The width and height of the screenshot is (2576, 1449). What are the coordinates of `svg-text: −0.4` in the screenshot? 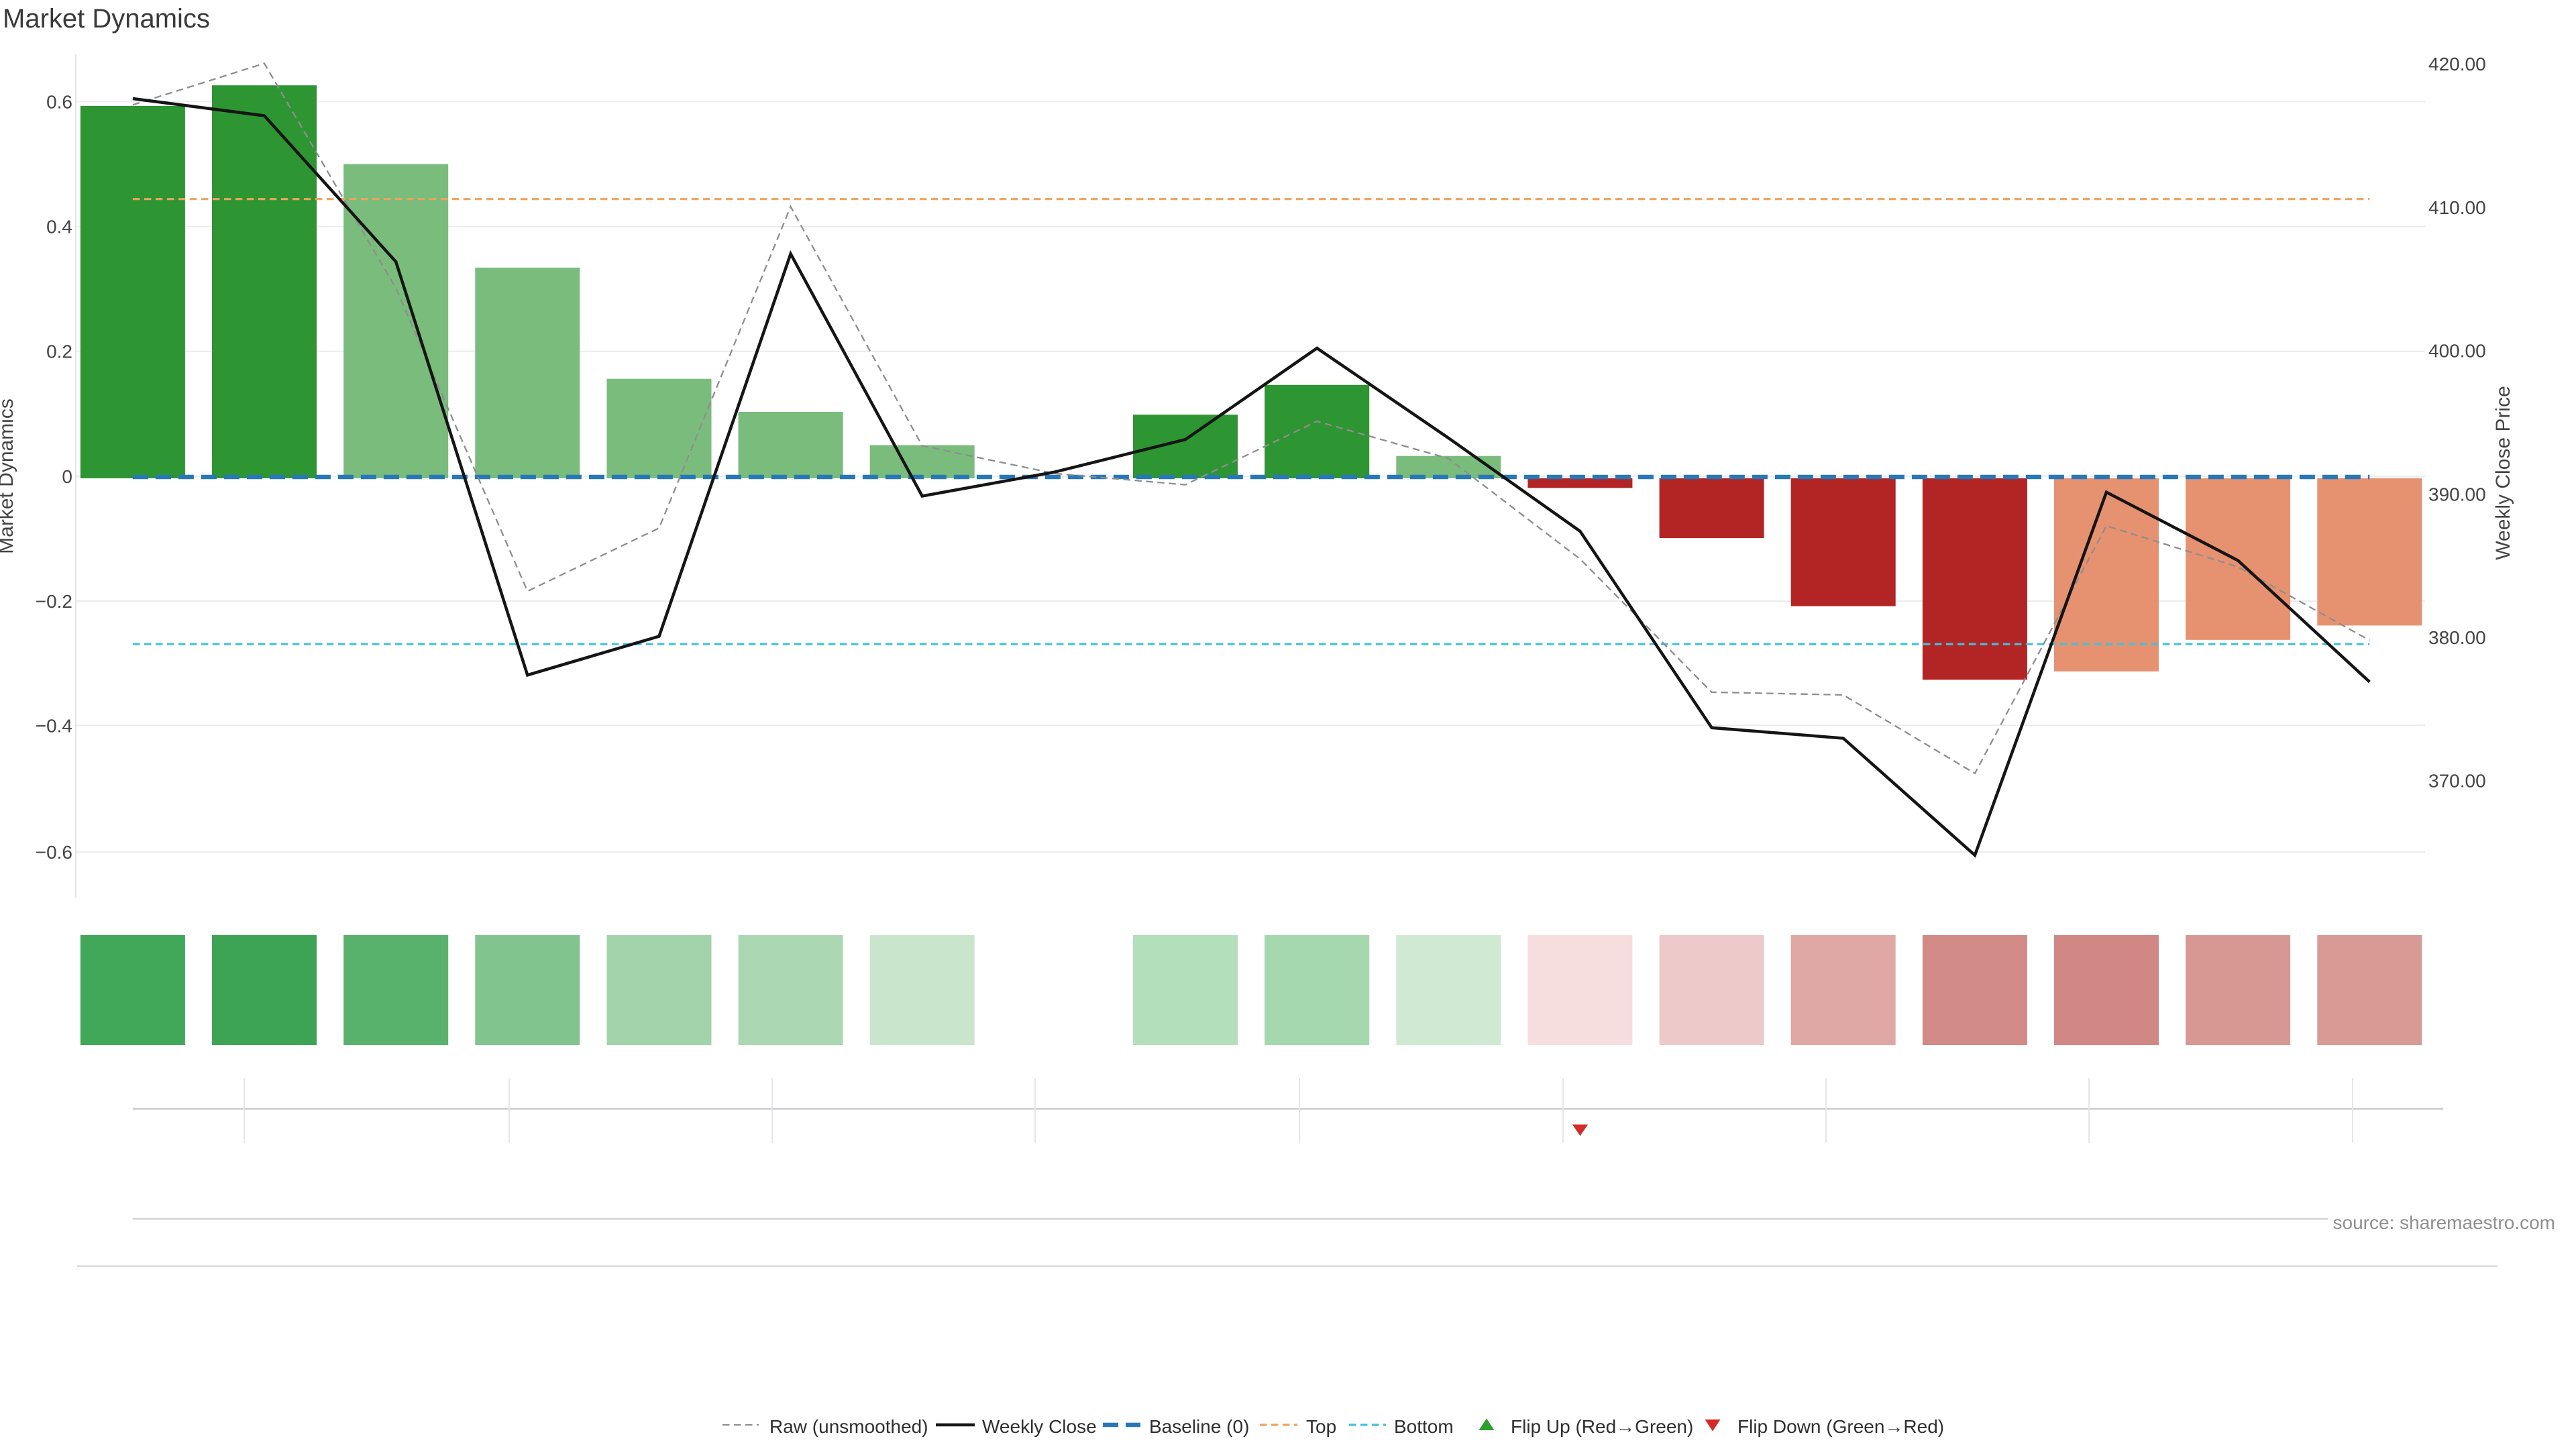 It's located at (54, 725).